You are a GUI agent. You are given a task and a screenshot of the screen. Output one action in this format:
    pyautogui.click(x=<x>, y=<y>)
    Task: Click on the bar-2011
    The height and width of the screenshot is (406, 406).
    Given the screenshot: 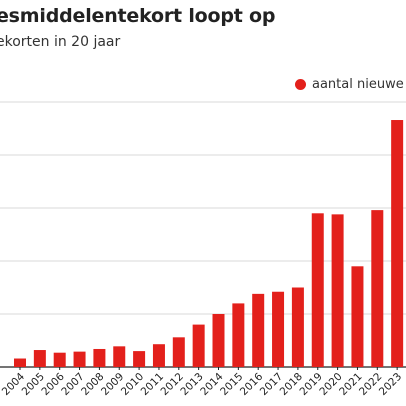 What is the action you would take?
    pyautogui.click(x=158, y=355)
    